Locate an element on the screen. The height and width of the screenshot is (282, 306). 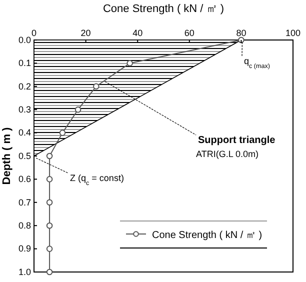
x-tick-label: 100 is located at coordinates (293, 33).